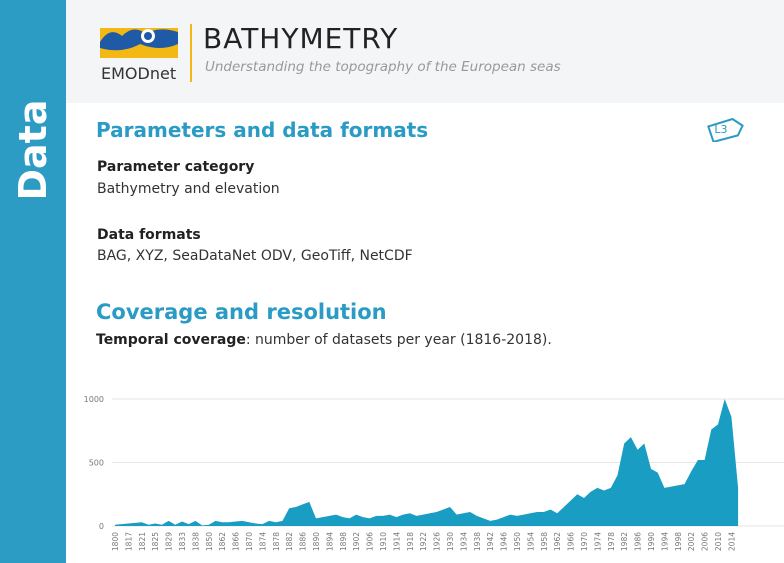 The height and width of the screenshot is (563, 784). What do you see at coordinates (262, 130) in the screenshot?
I see `section-heading: Parameters and data formats` at bounding box center [262, 130].